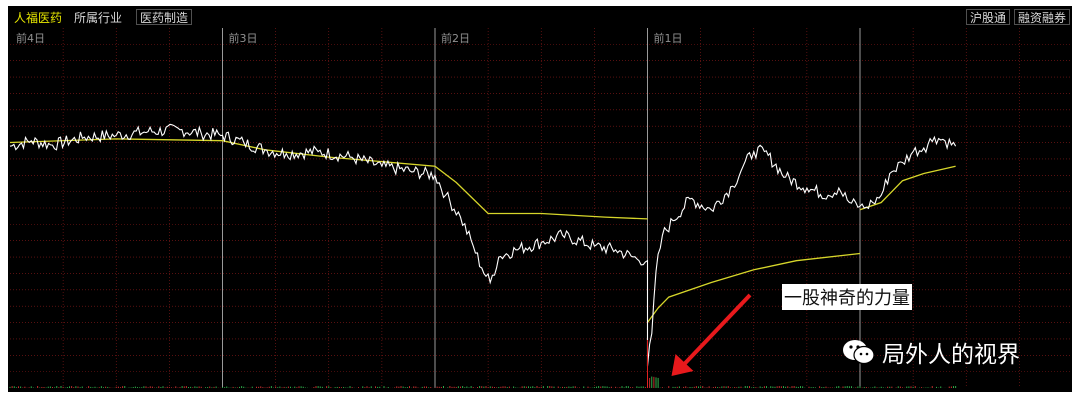  I want to click on industry-label: 所属行业, so click(98, 17).